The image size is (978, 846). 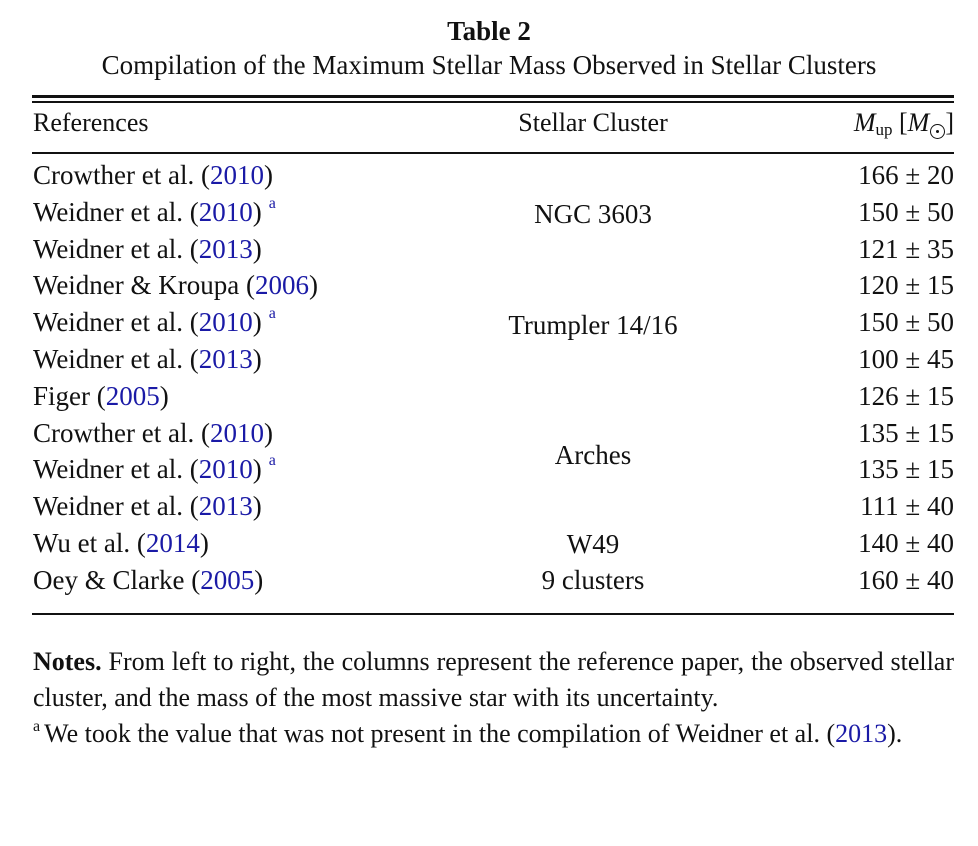 I want to click on cluster-w49: W49, so click(x=593, y=544).